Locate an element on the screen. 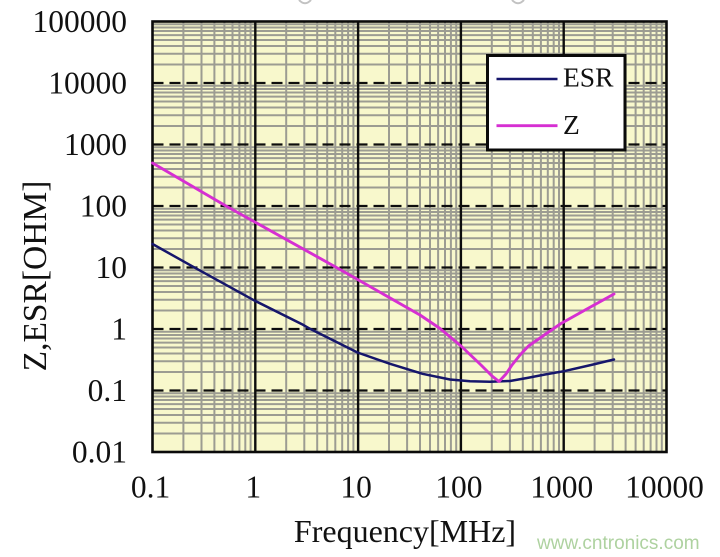  svg-text: 0.01 is located at coordinates (99, 451).